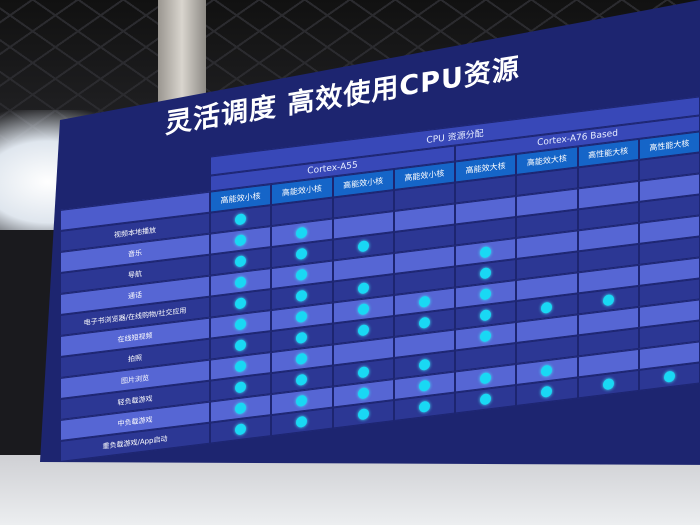  What do you see at coordinates (350, 490) in the screenshot?
I see `floor` at bounding box center [350, 490].